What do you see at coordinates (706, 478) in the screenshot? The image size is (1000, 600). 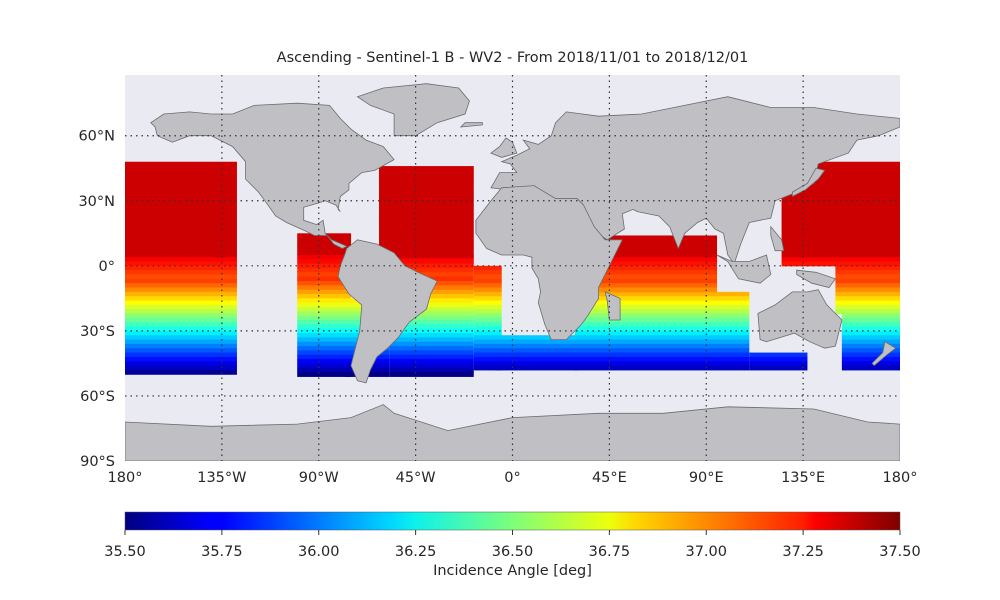 I see `longitude-tick-label: 90°E` at bounding box center [706, 478].